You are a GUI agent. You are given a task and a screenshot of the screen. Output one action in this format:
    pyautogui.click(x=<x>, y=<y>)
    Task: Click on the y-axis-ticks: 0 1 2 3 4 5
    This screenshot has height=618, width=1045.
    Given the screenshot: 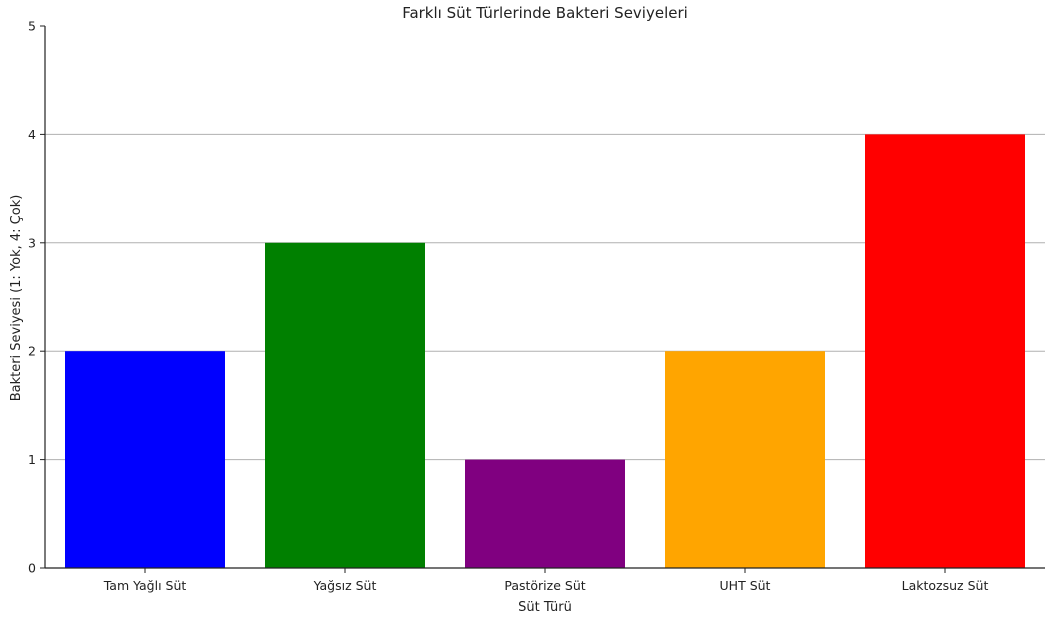 What is the action you would take?
    pyautogui.click(x=36, y=297)
    